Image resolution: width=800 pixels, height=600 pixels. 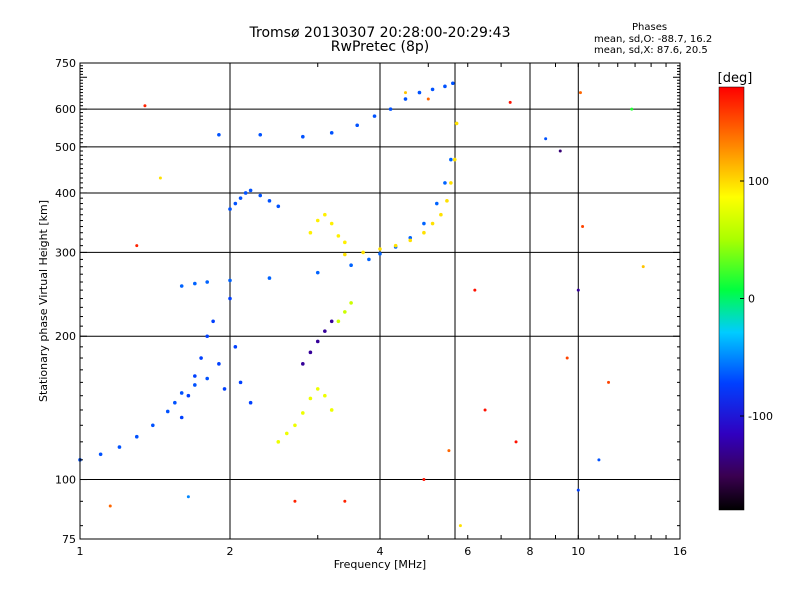 I want to click on x-tick-label: 4, so click(x=380, y=551).